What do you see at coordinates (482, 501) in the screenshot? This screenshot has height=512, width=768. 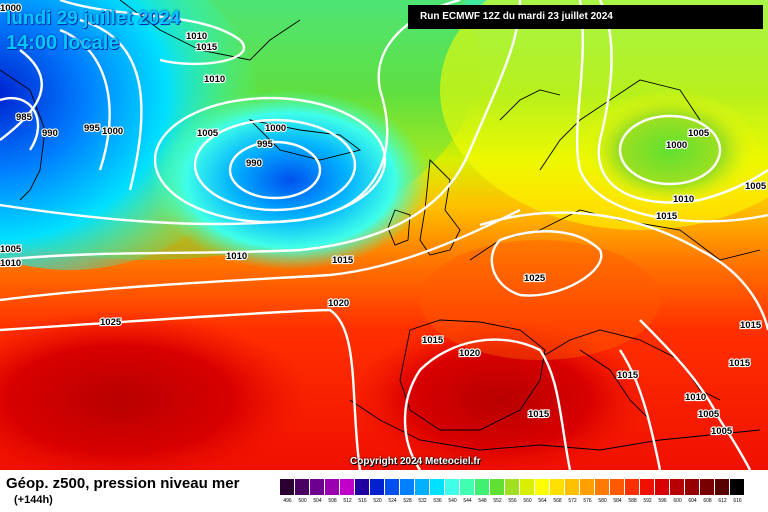 I see `scale-tick-label: 548` at bounding box center [482, 501].